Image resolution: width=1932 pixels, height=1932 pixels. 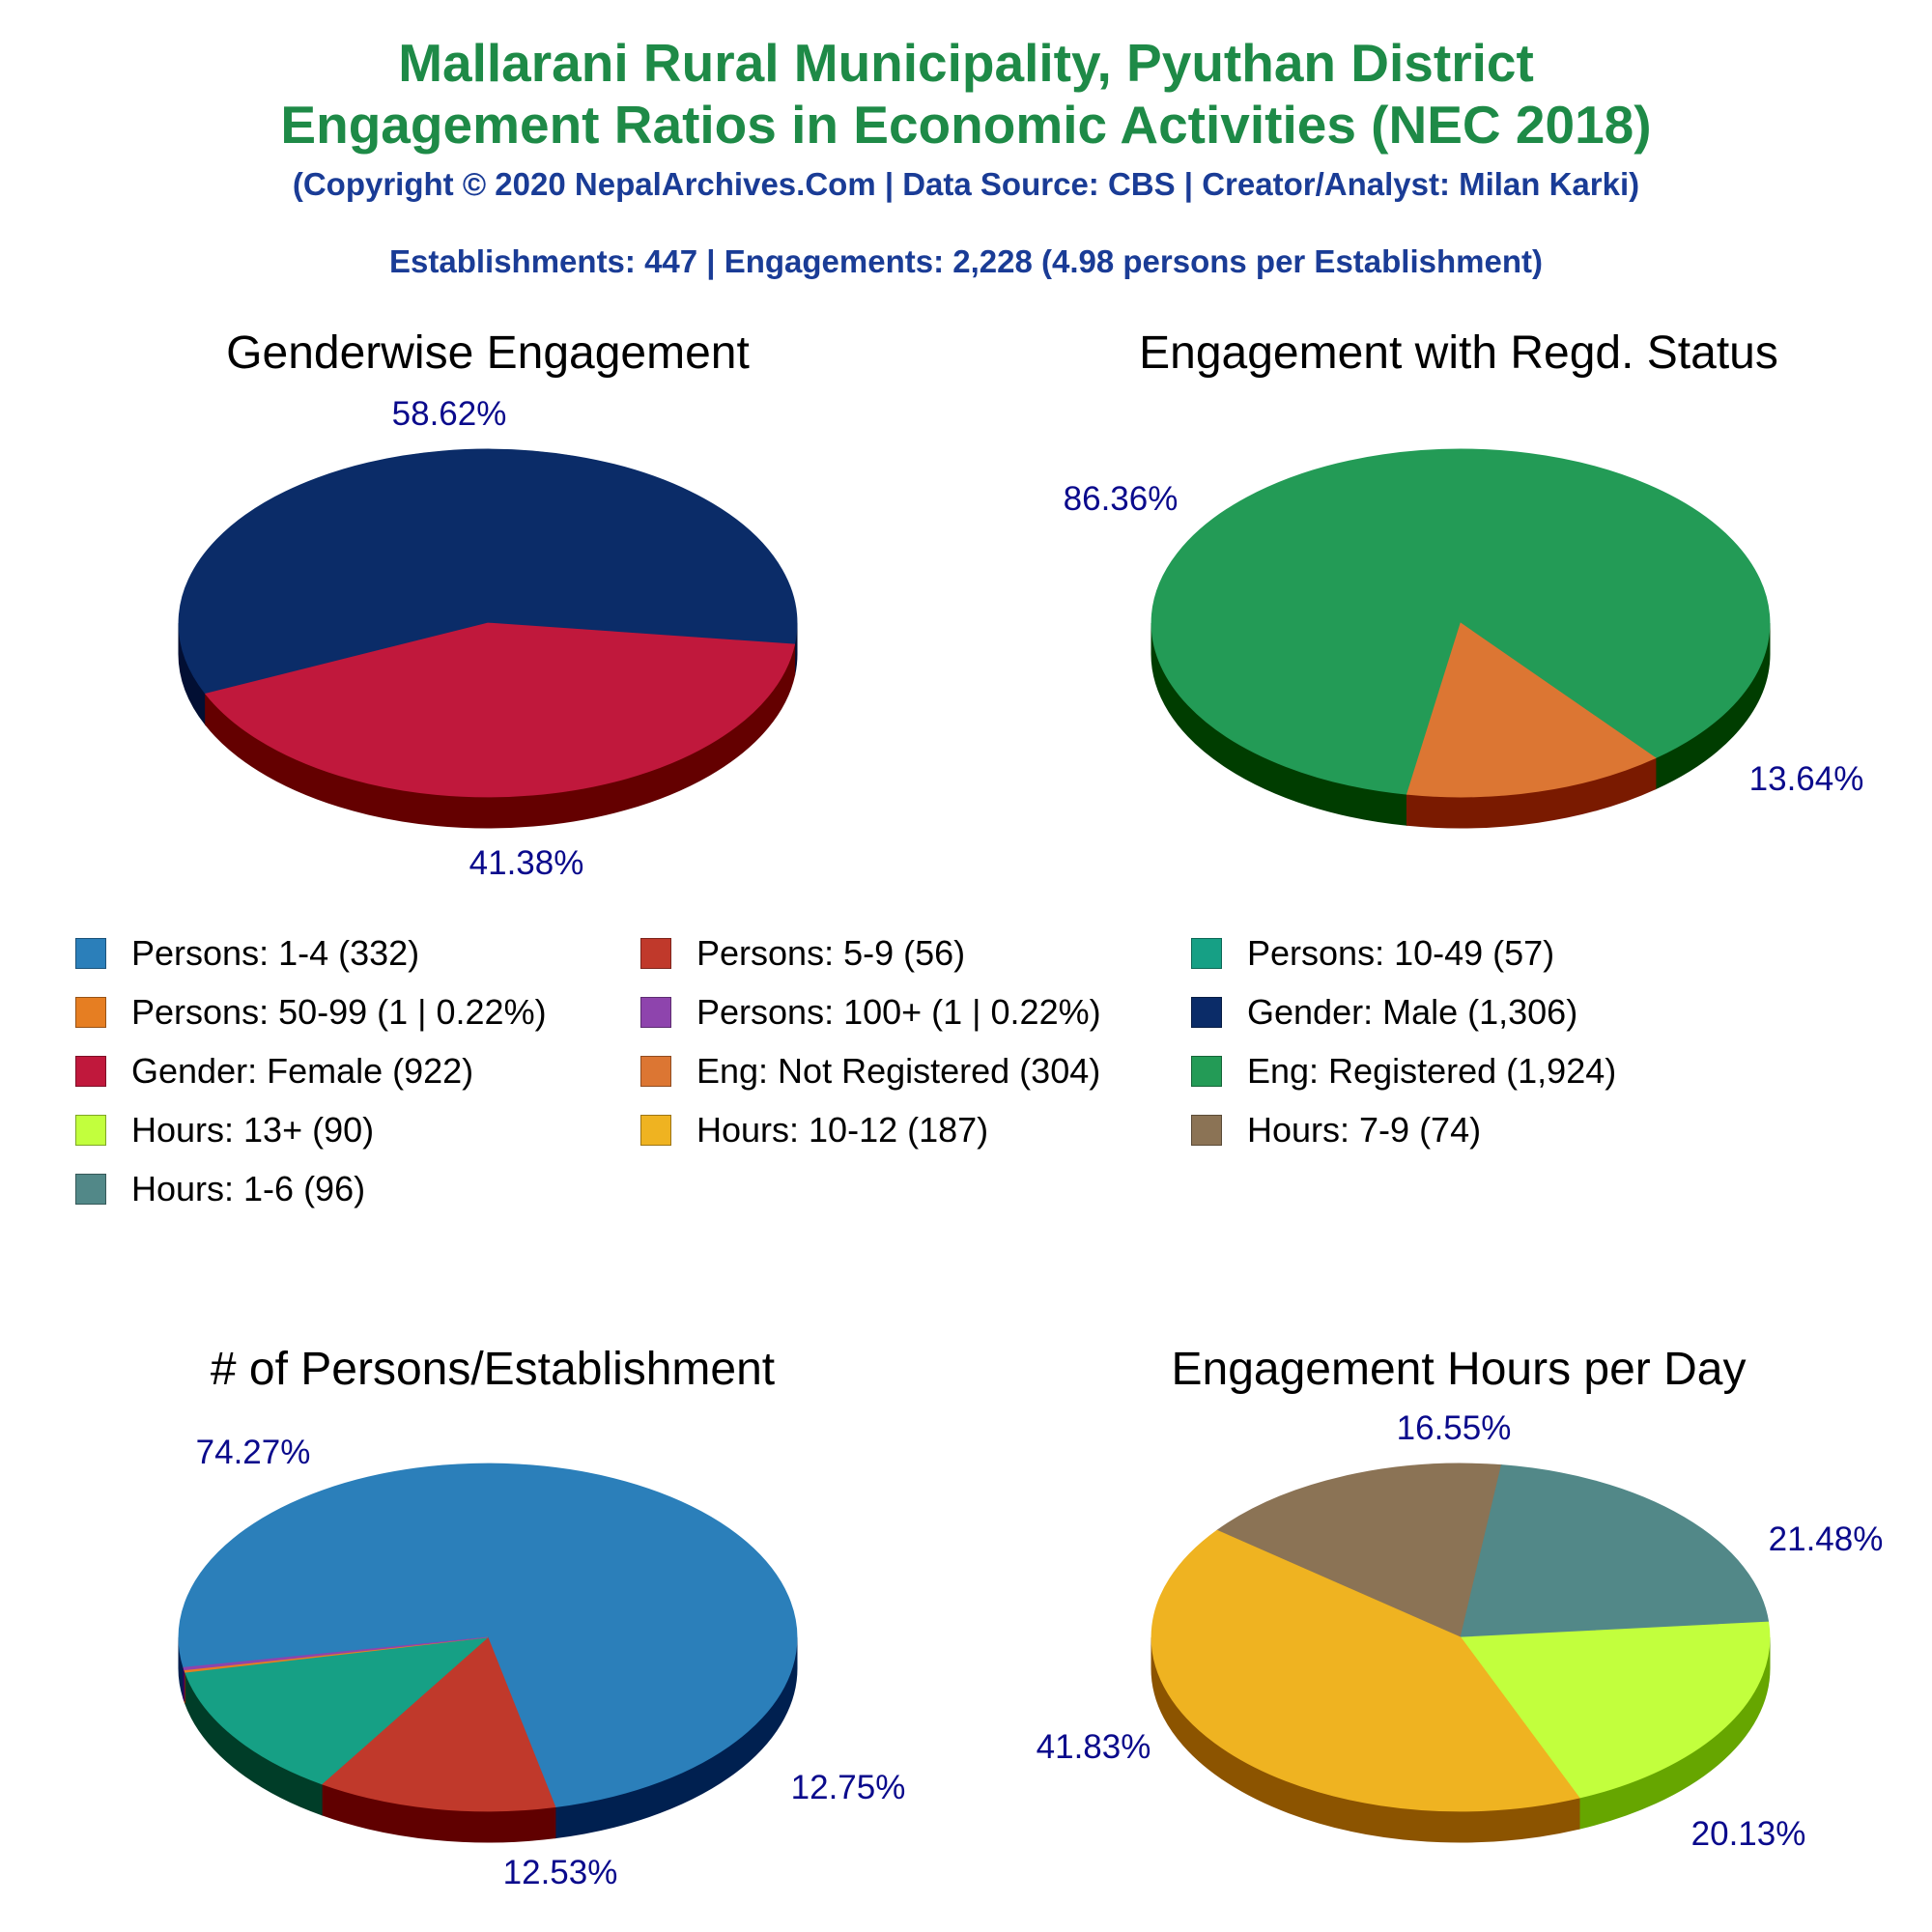 I want to click on pie-slice-side, so click(x=184, y=1684).